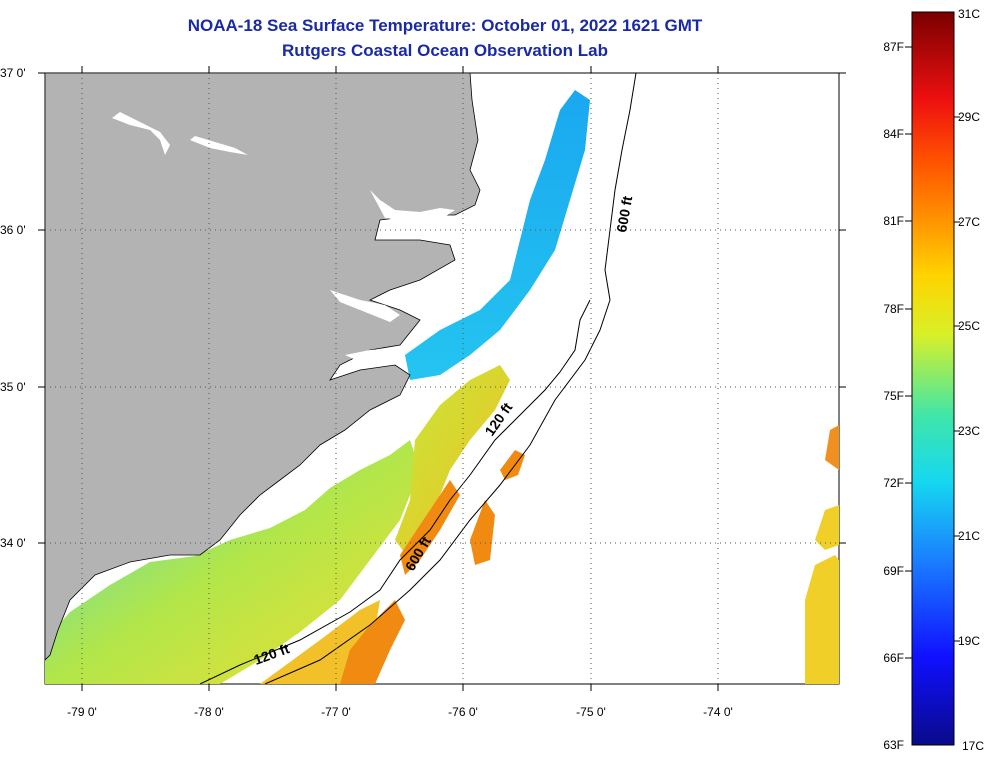 This screenshot has width=992, height=761. What do you see at coordinates (973, 746) in the screenshot?
I see `colorbar-c-label: 17C` at bounding box center [973, 746].